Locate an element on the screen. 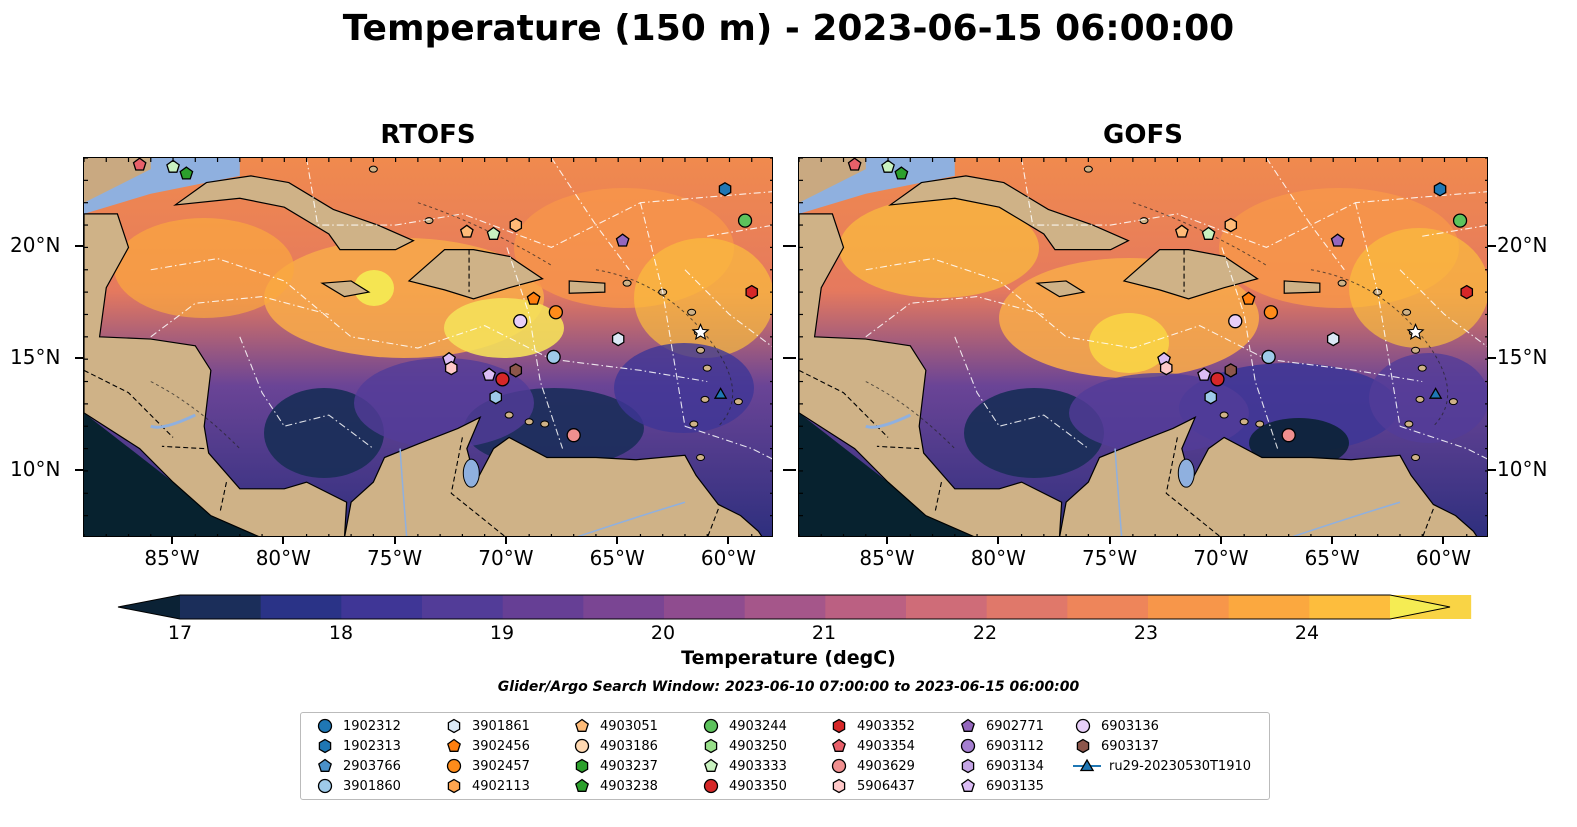  legend-item: 6903112 is located at coordinates (1001, 746).